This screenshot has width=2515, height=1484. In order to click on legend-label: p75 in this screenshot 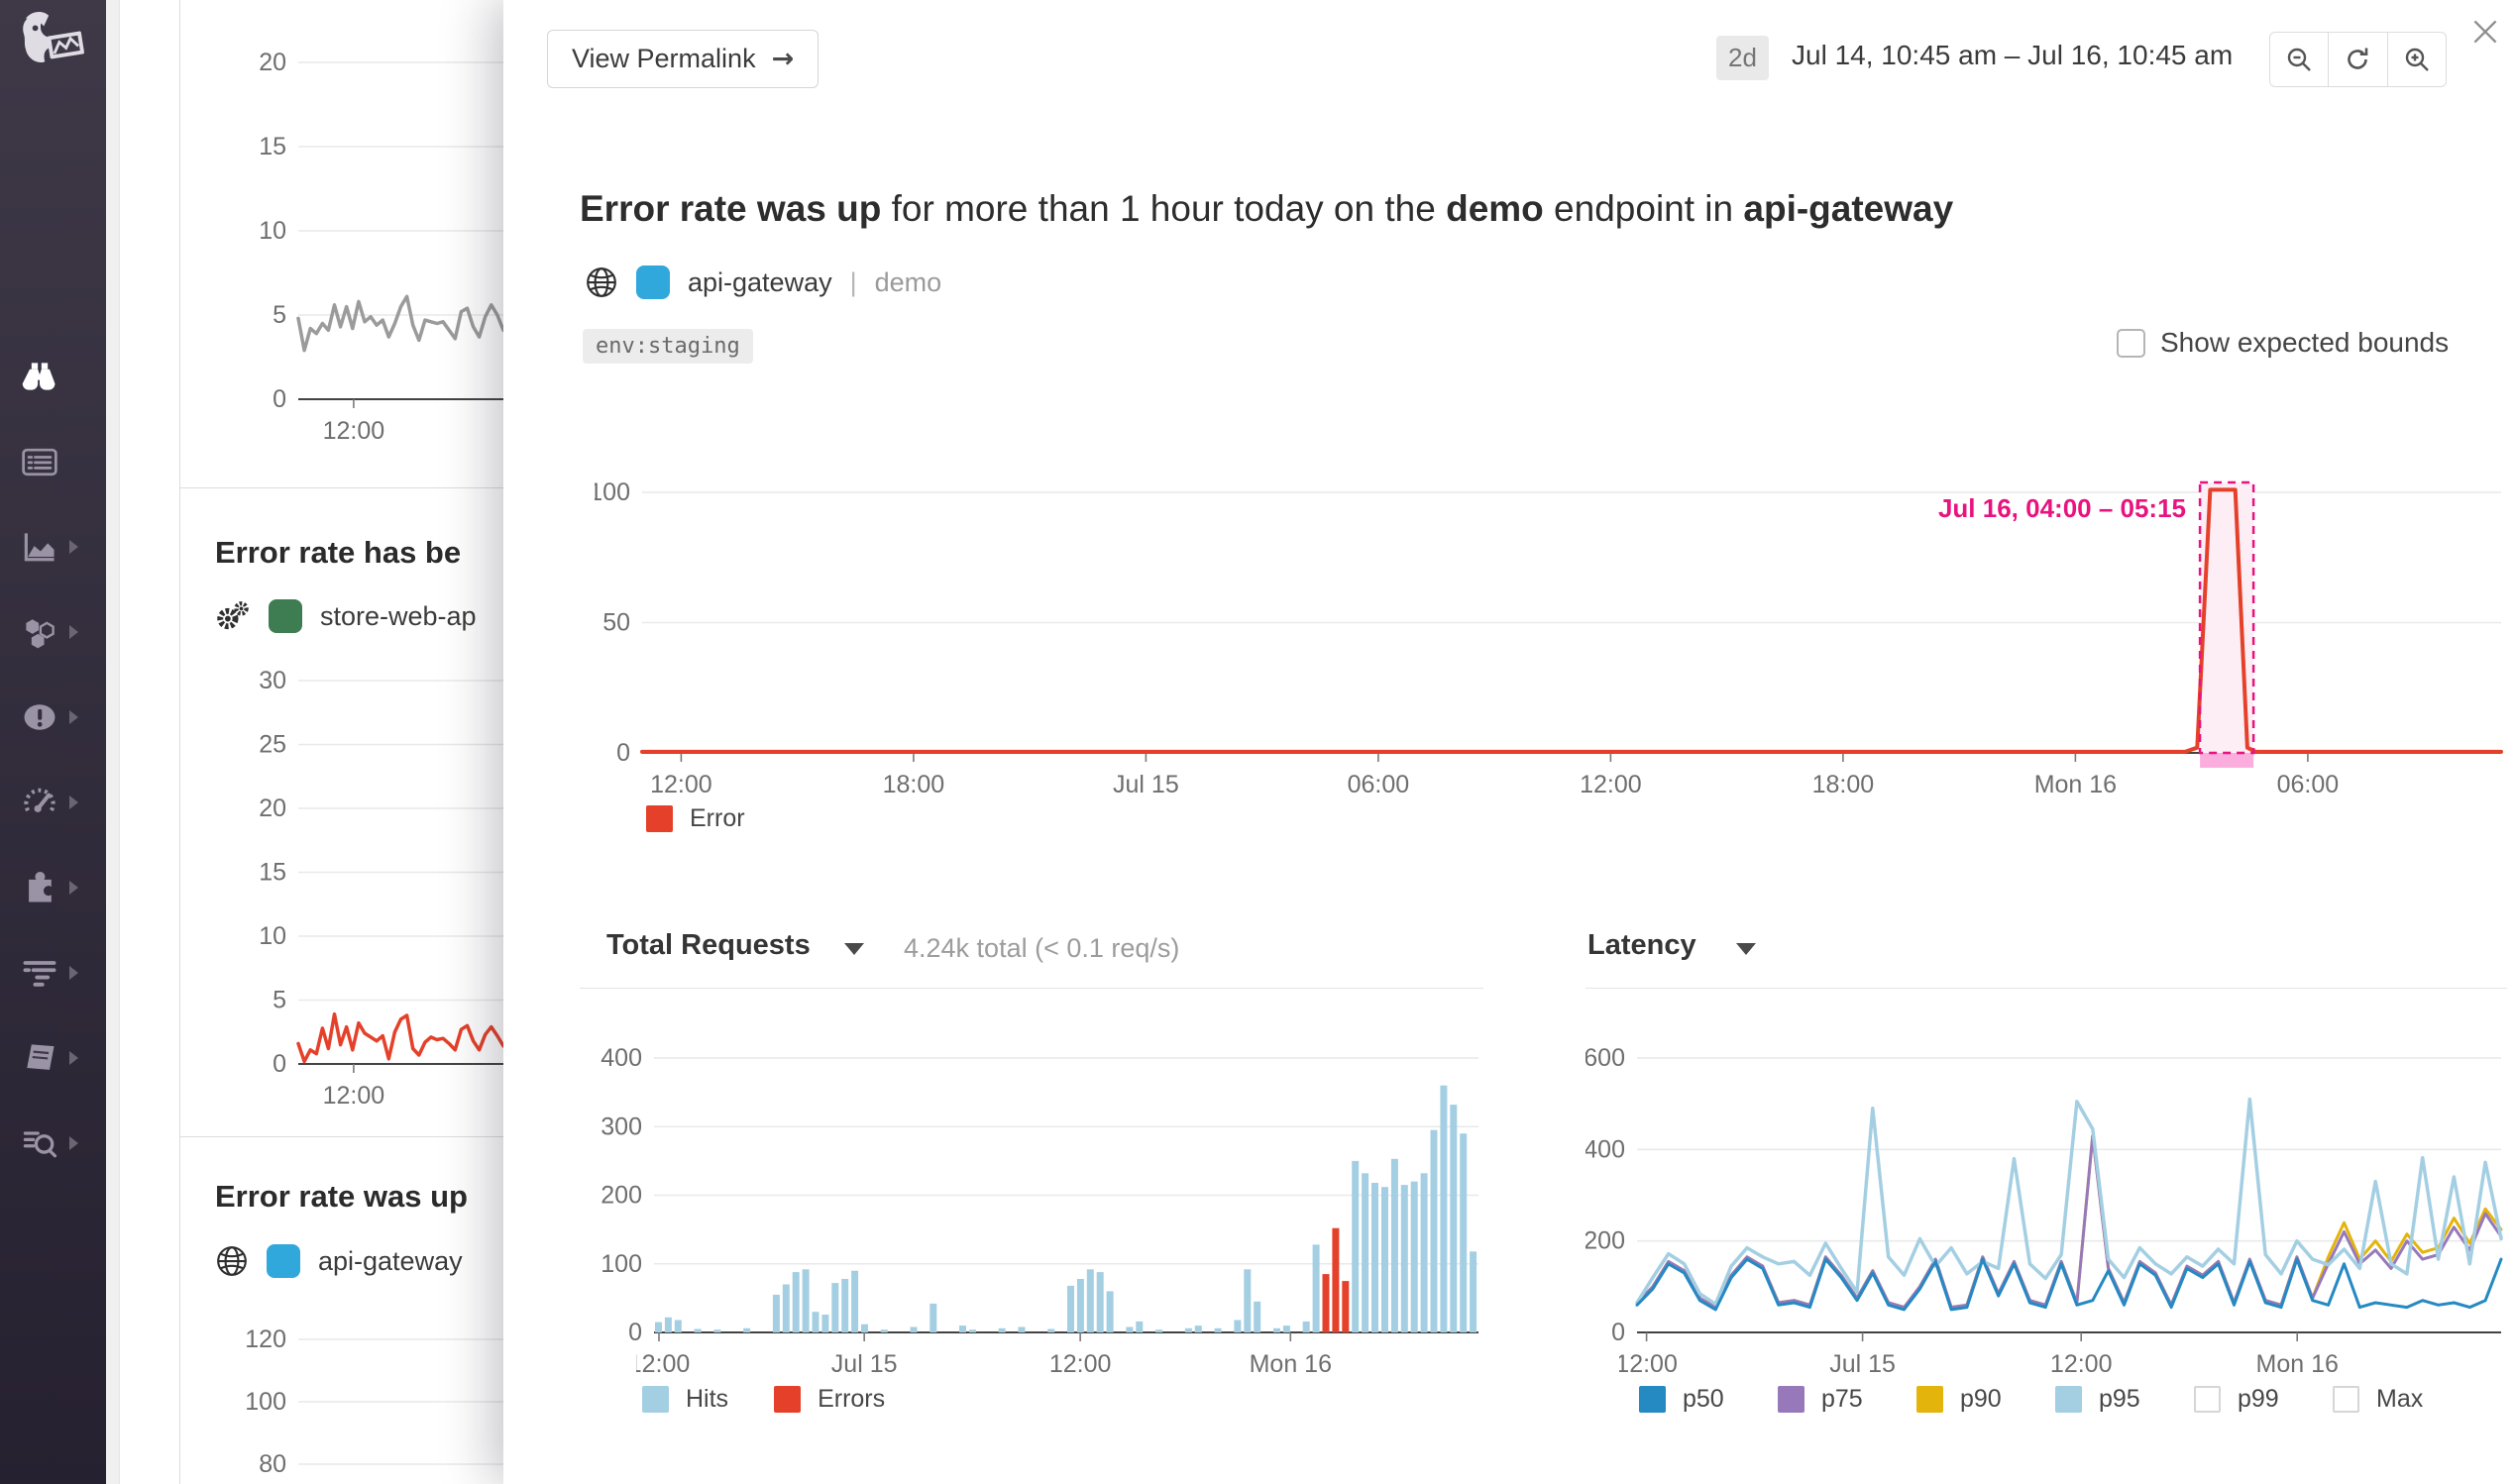, I will do `click(1842, 1399)`.